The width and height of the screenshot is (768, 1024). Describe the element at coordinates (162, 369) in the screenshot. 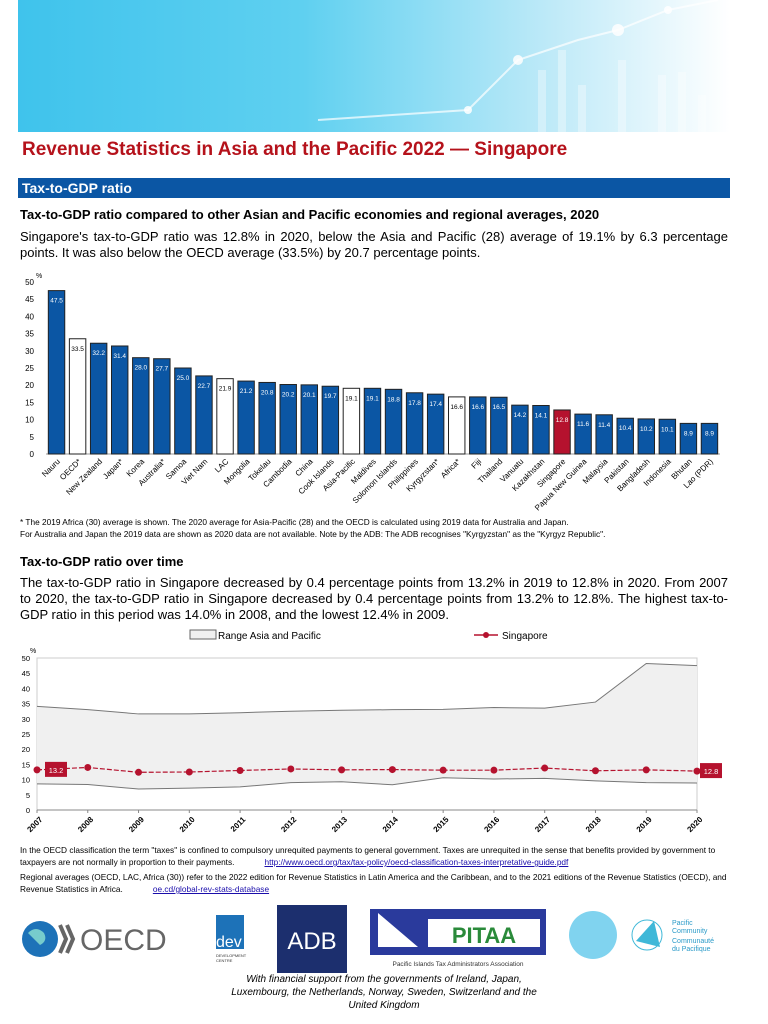

I see `data-label: 27.7` at that location.